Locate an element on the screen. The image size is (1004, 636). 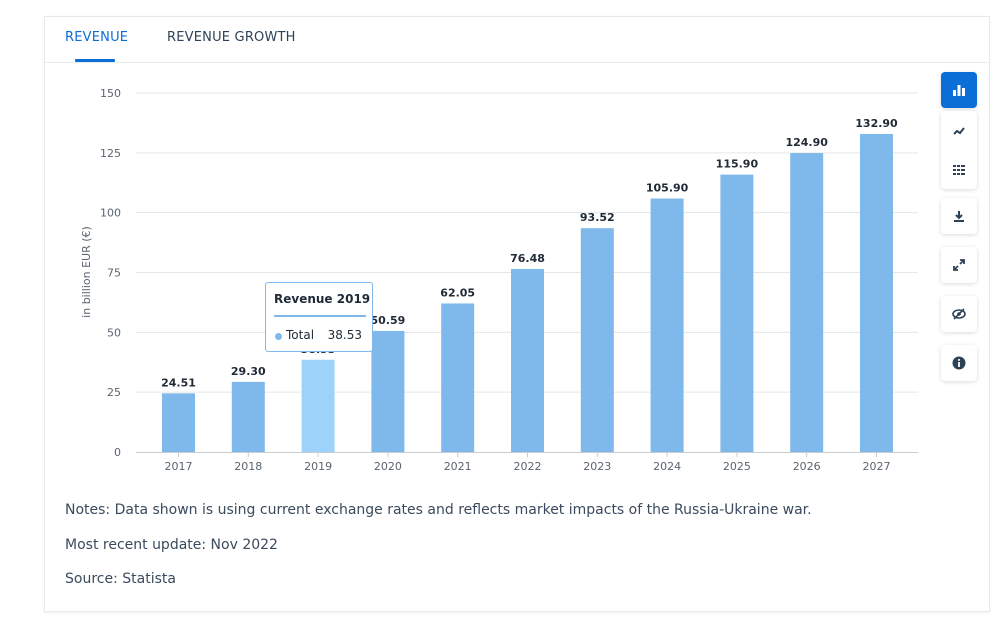
x-tick-label: 2024 is located at coordinates (667, 466).